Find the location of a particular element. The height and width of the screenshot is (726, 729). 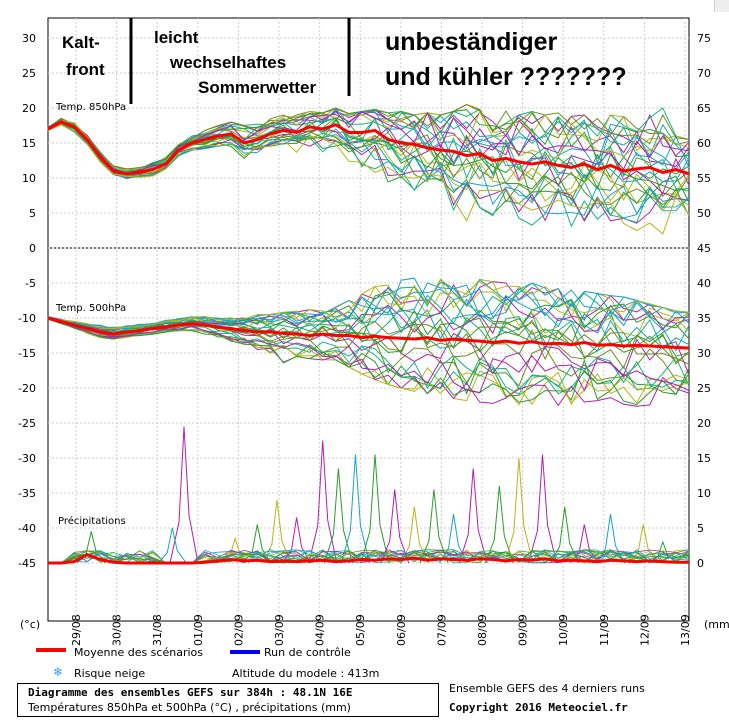

legend-control-label: Run de contrôle is located at coordinates (307, 652).